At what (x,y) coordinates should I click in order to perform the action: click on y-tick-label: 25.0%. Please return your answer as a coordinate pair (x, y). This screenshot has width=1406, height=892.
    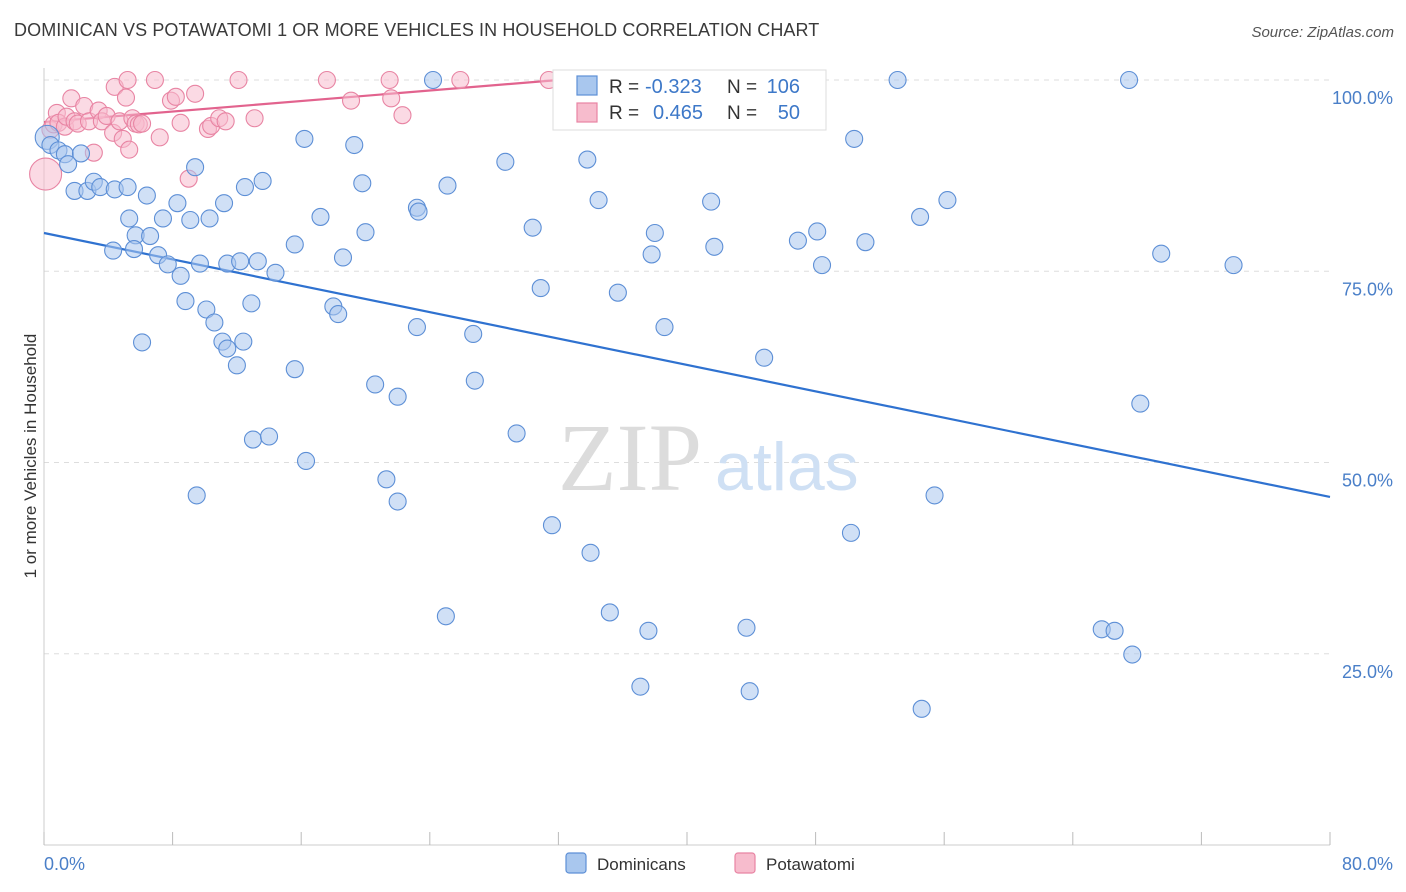
    Looking at the image, I should click on (1367, 672).